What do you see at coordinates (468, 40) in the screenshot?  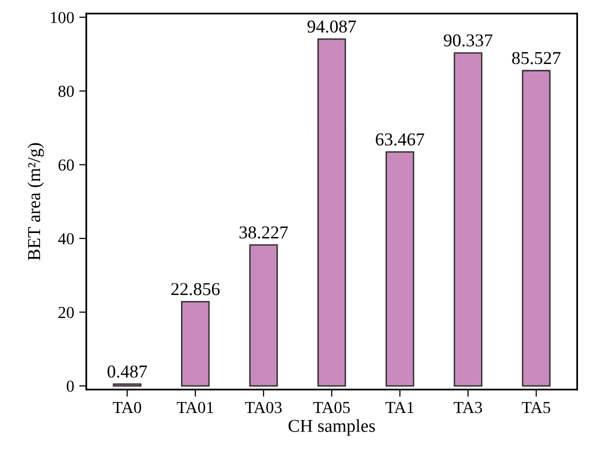 I see `data-label: 90.337` at bounding box center [468, 40].